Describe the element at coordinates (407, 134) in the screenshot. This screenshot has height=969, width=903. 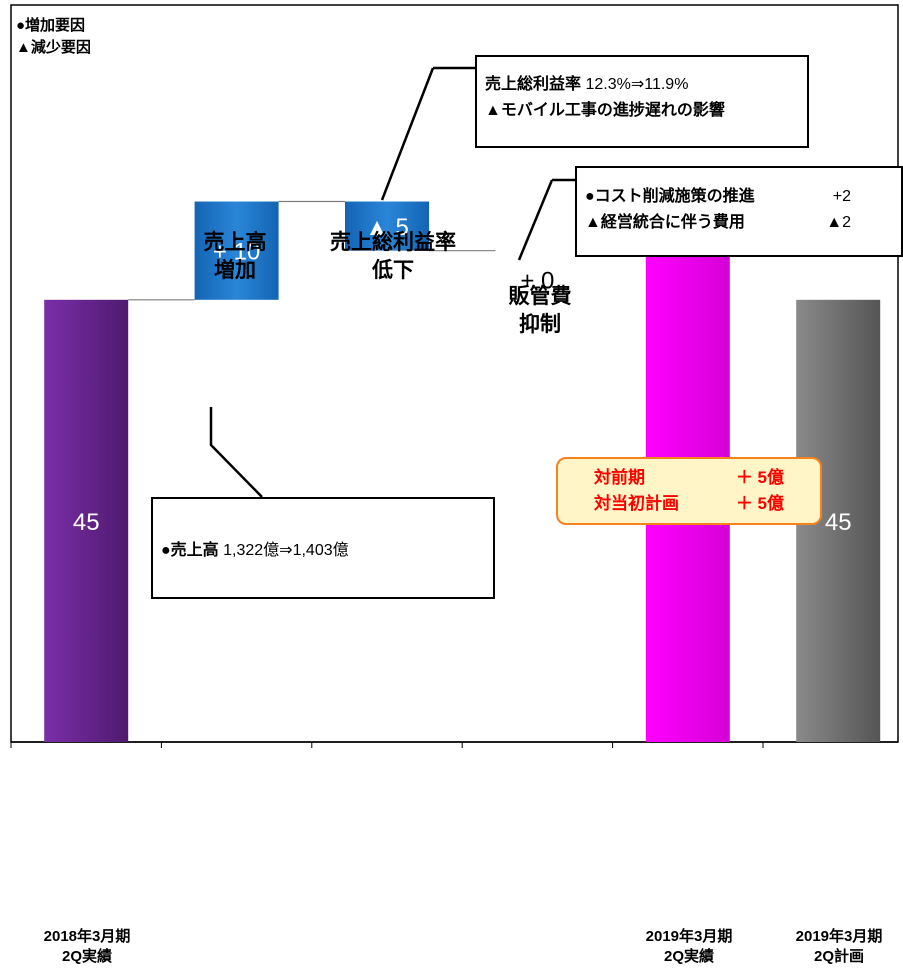
I see `callout-leader-margin-diag` at that location.